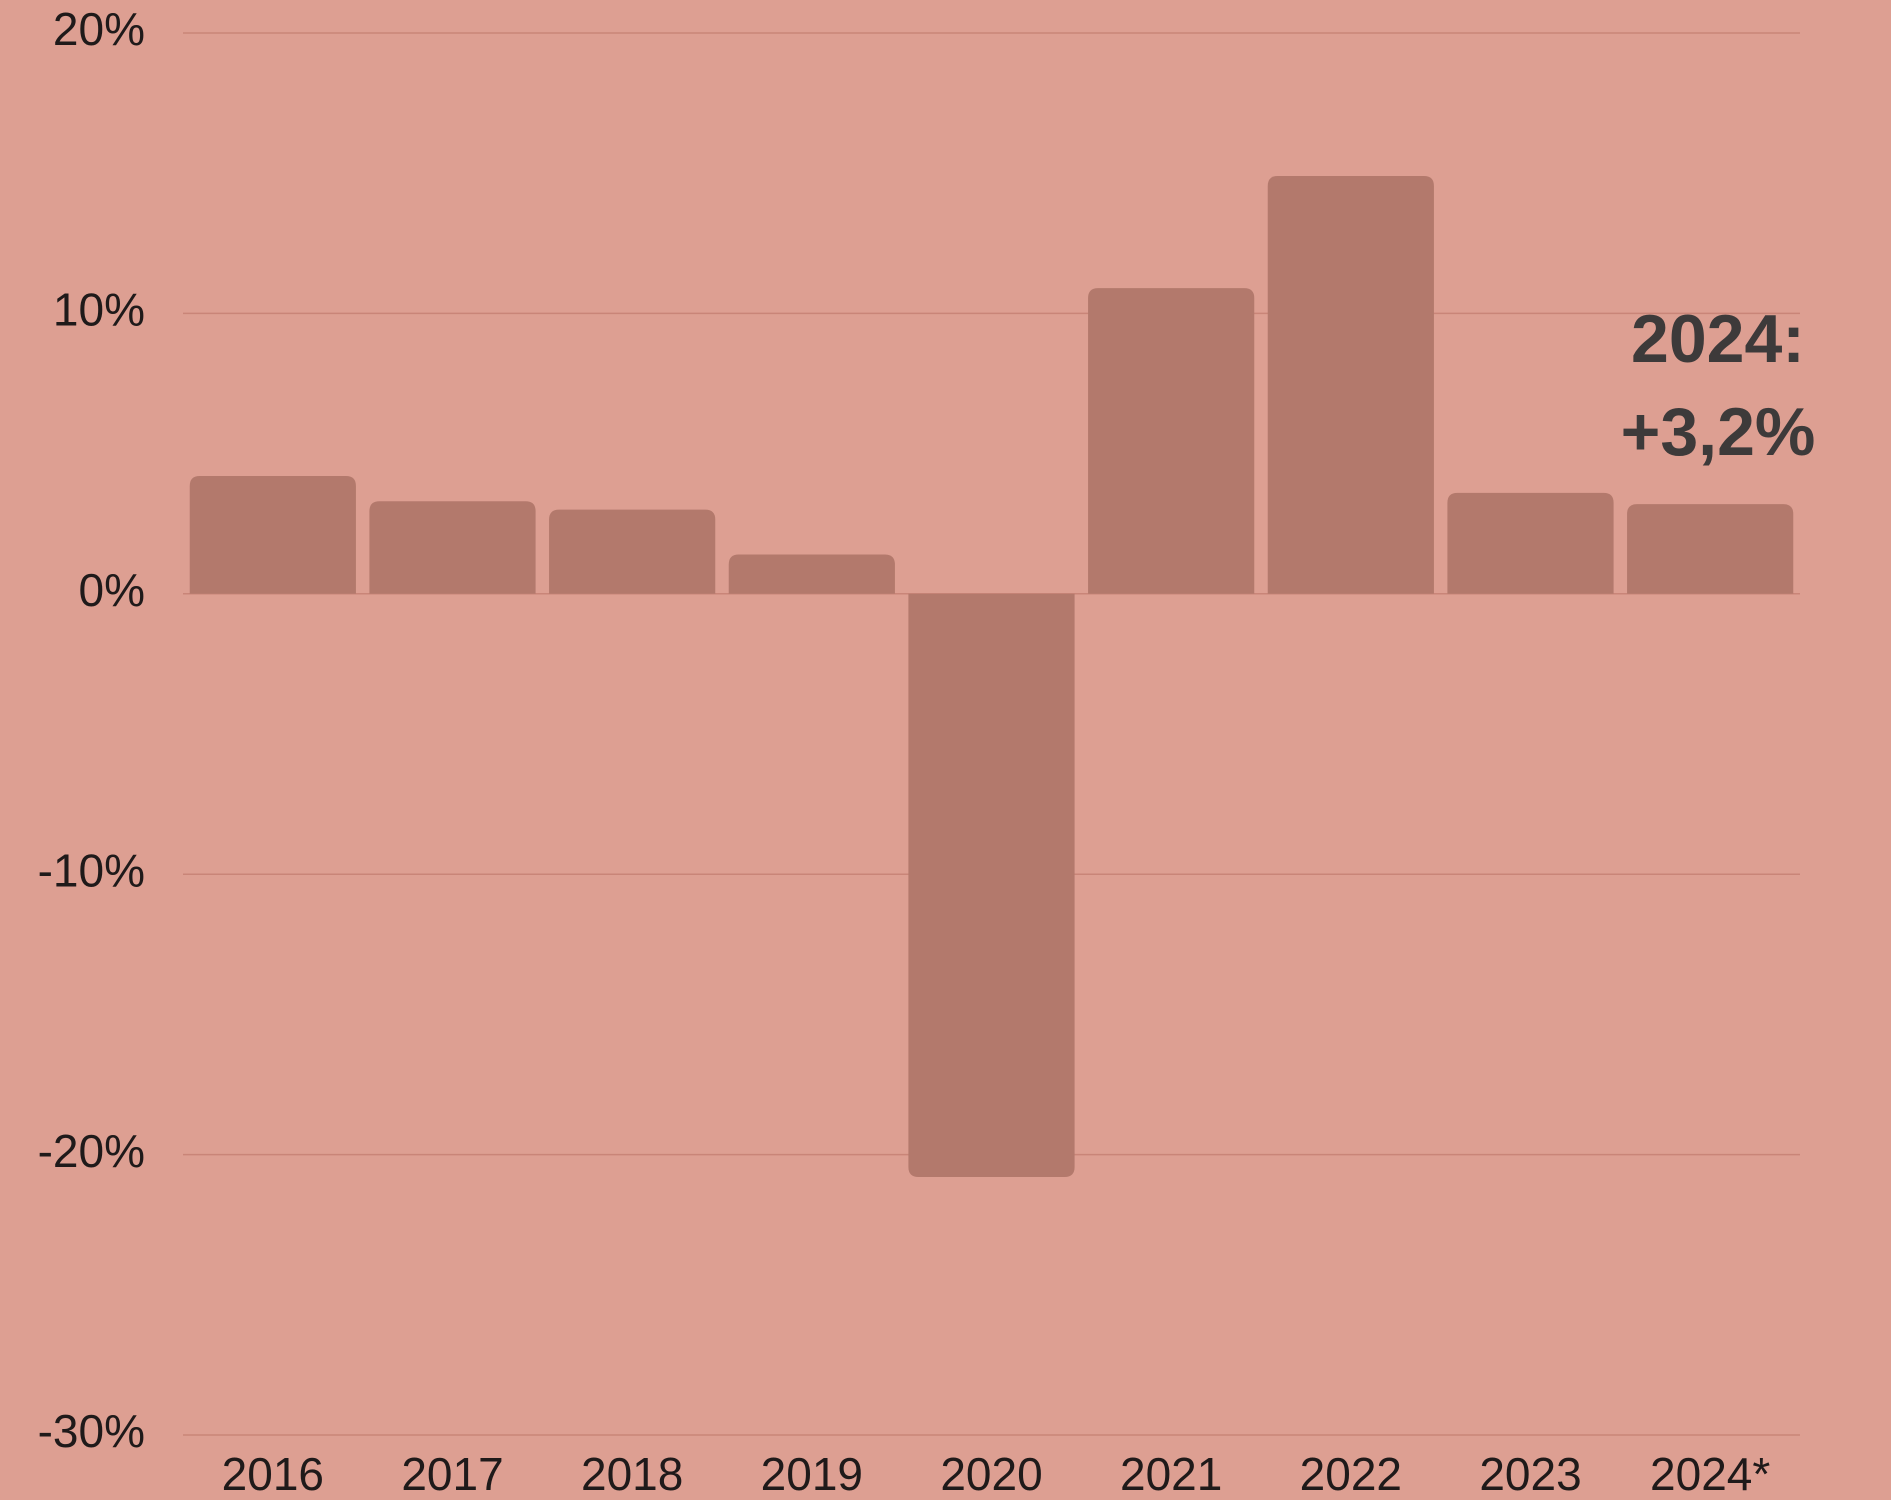 The image size is (1891, 1500). What do you see at coordinates (91, 1151) in the screenshot?
I see `y-tick-label: -20%` at bounding box center [91, 1151].